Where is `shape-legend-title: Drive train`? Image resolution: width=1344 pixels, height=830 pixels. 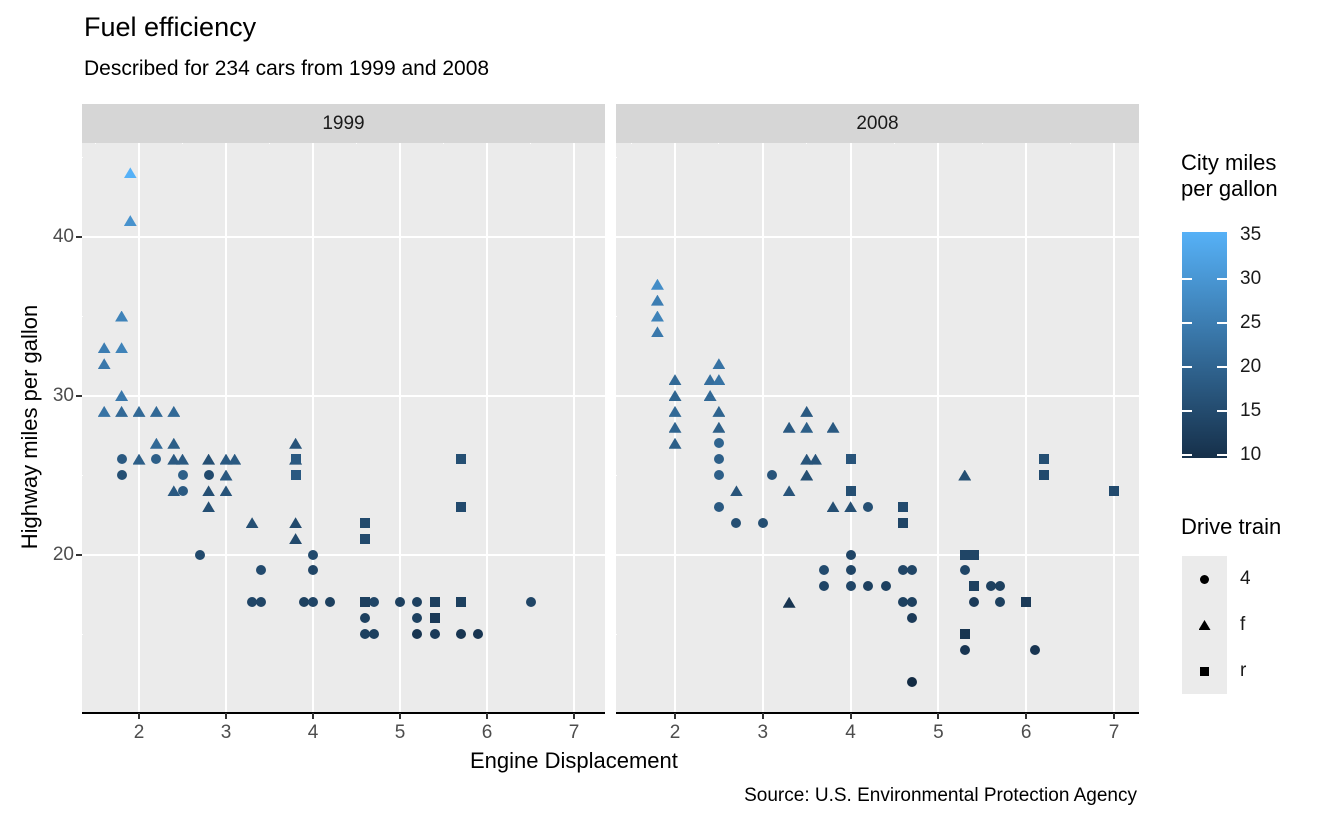 shape-legend-title: Drive train is located at coordinates (1231, 526).